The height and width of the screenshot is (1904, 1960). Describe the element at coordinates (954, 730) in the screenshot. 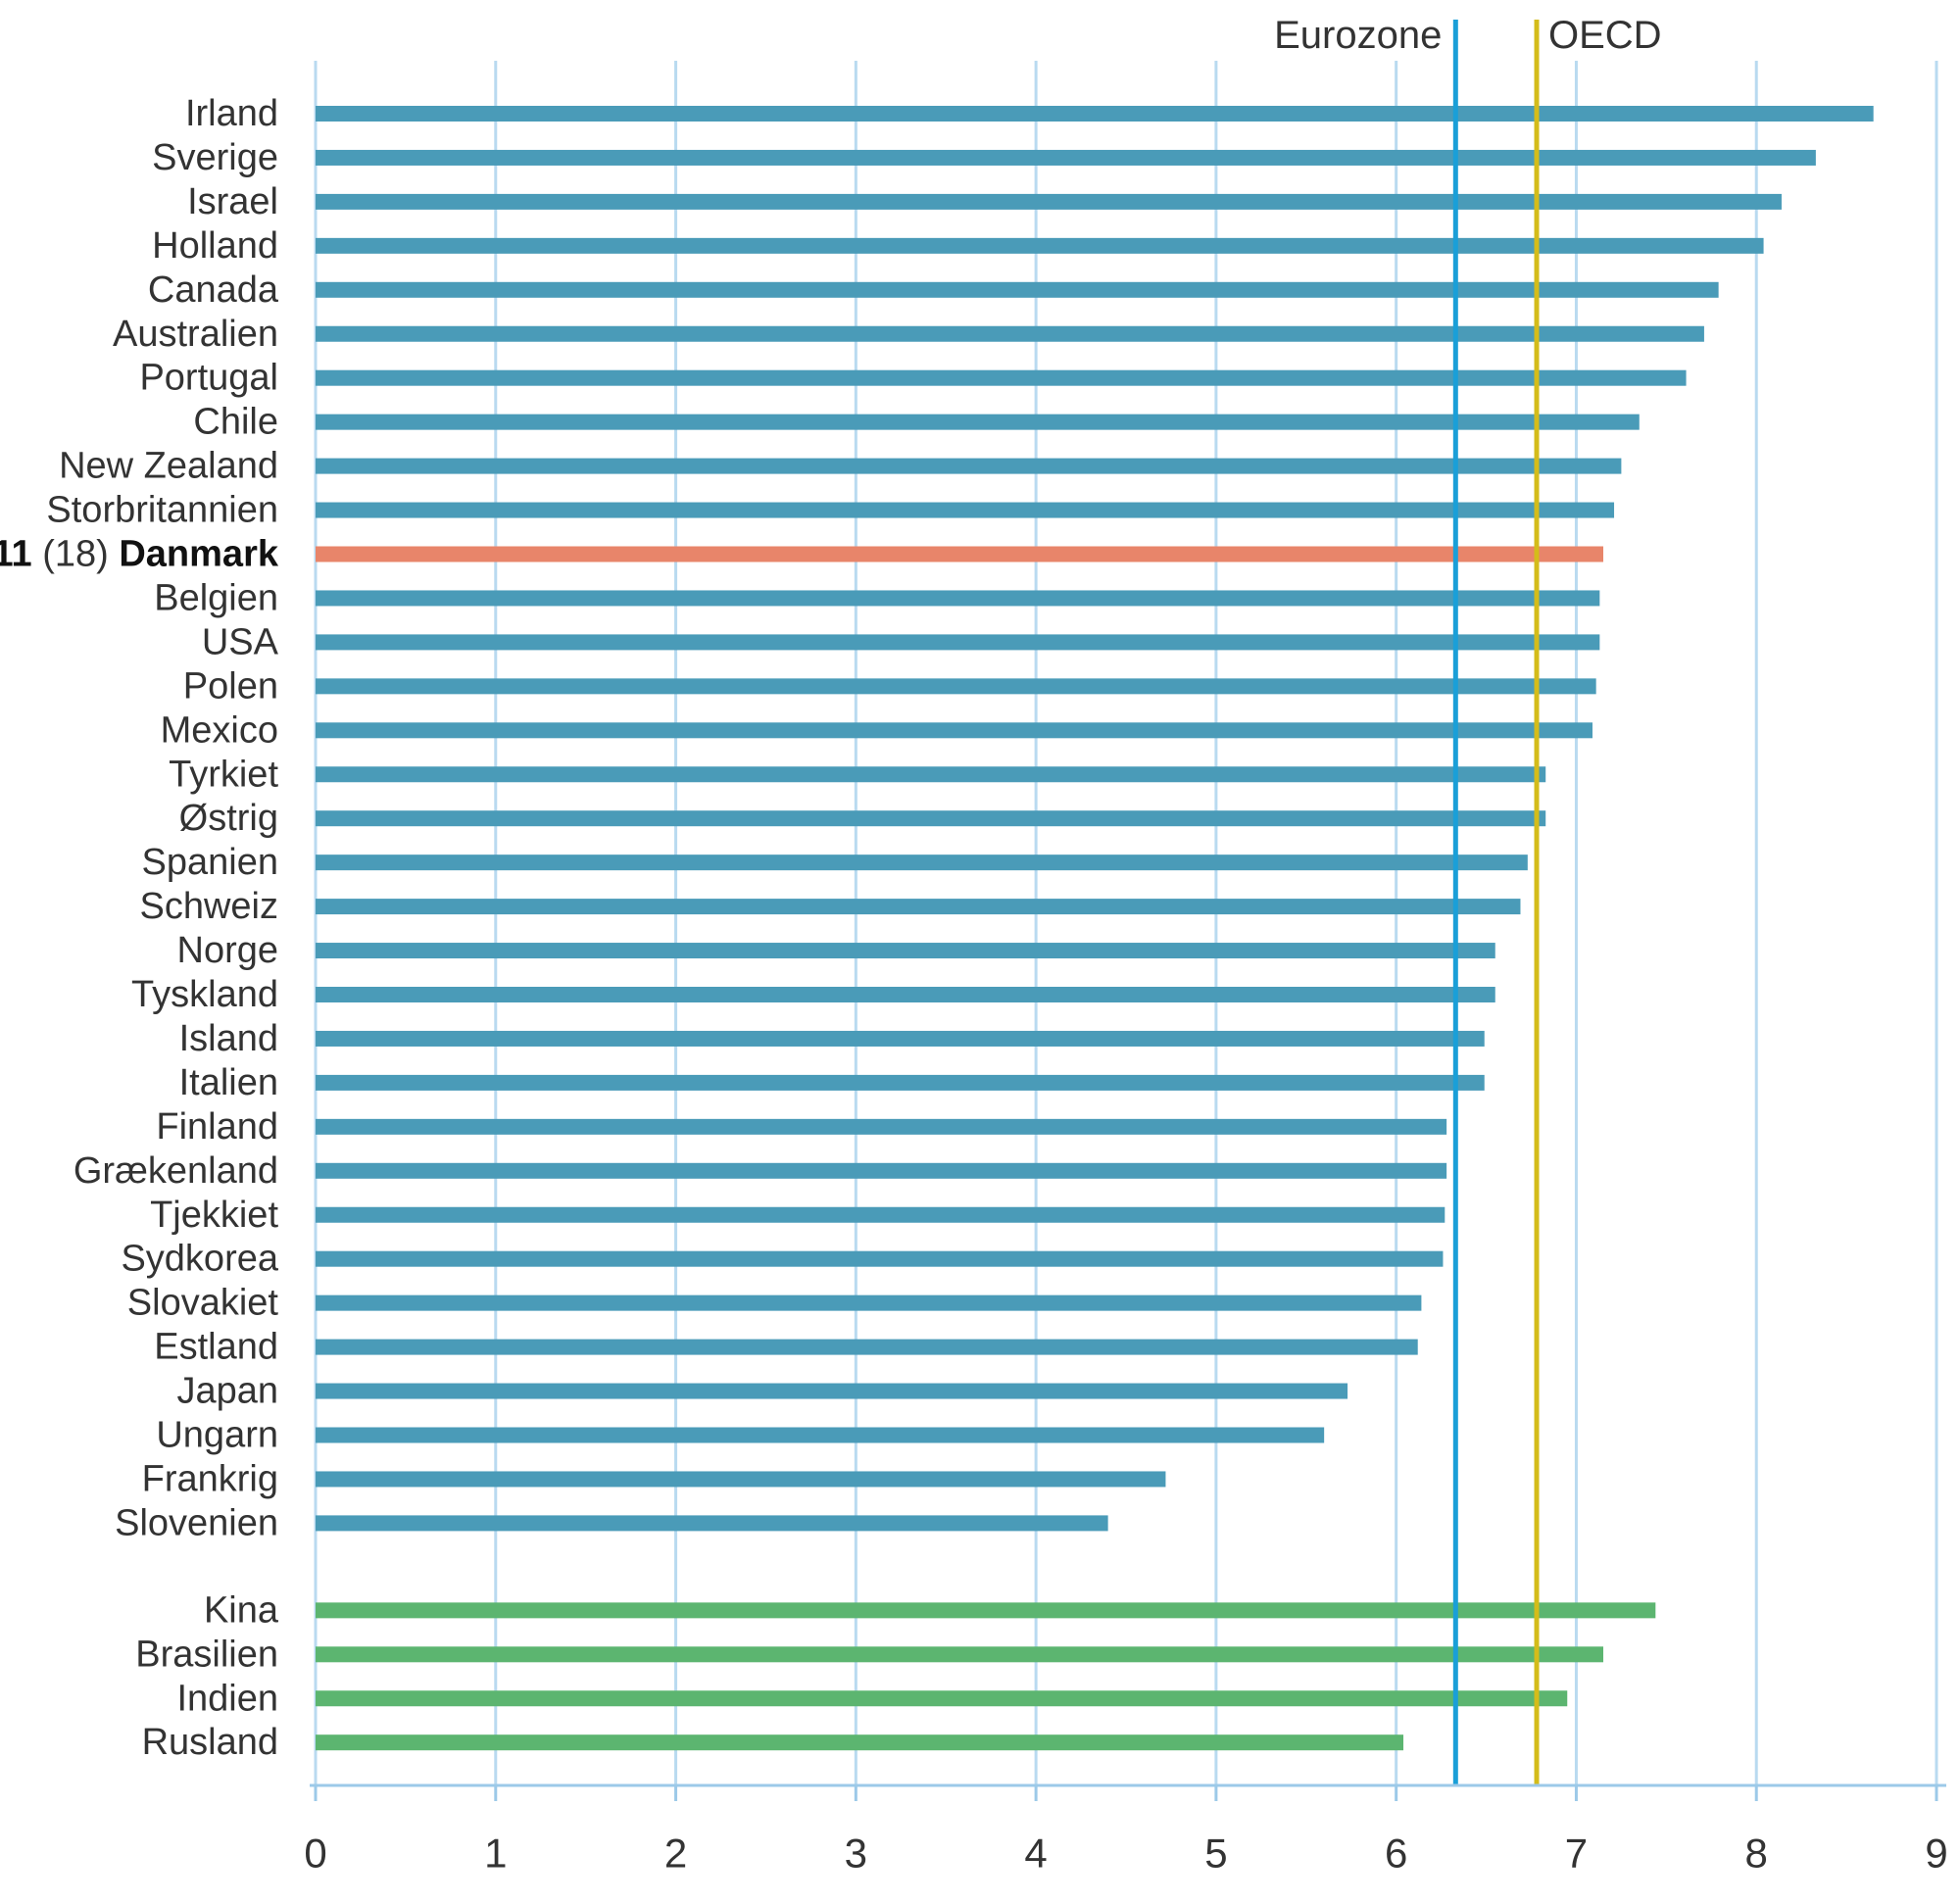

I see `bar-mexico` at that location.